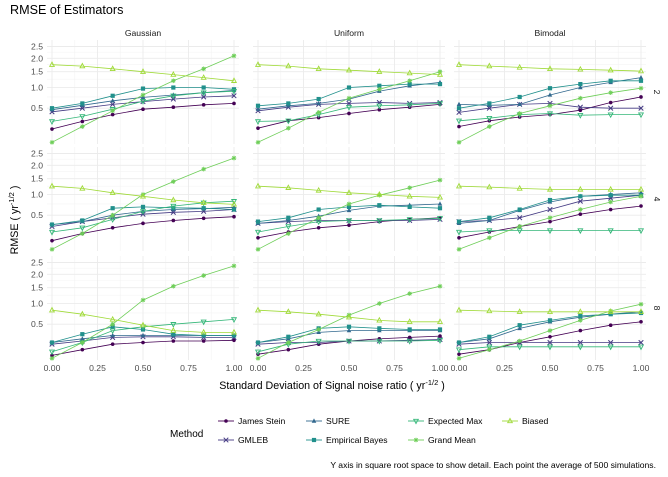 Image resolution: width=668 pixels, height=477 pixels. Describe the element at coordinates (357, 440) in the screenshot. I see `legend-label: Empirical Bayes` at that location.